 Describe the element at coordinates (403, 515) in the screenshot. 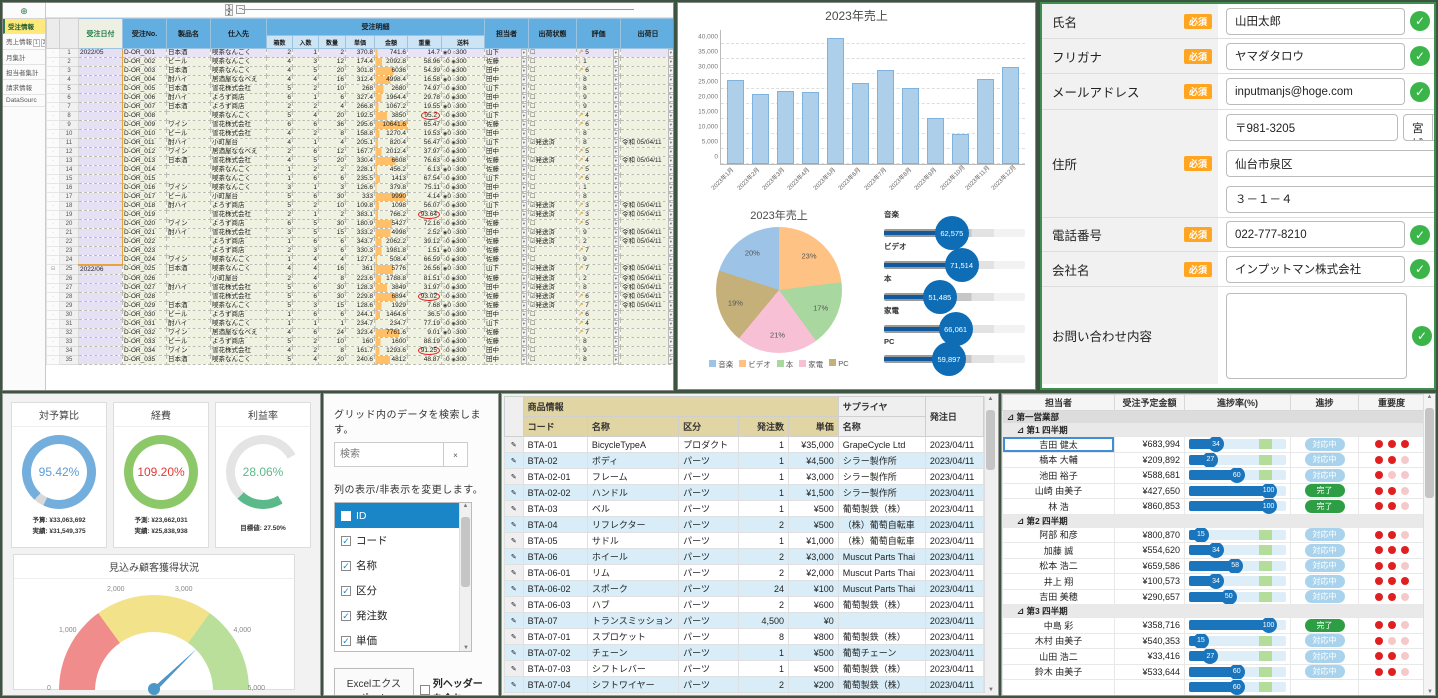

I see `column-visibility-item: ID` at that location.